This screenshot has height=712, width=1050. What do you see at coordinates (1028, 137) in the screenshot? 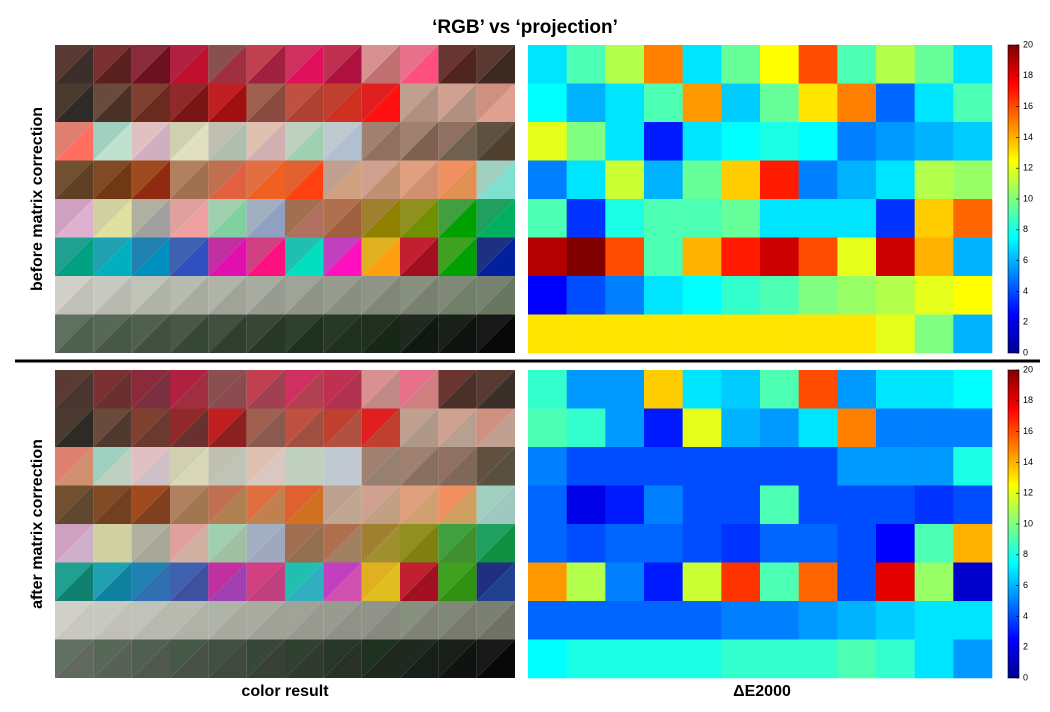
I see `colorbar-tick-label: 14` at bounding box center [1028, 137].